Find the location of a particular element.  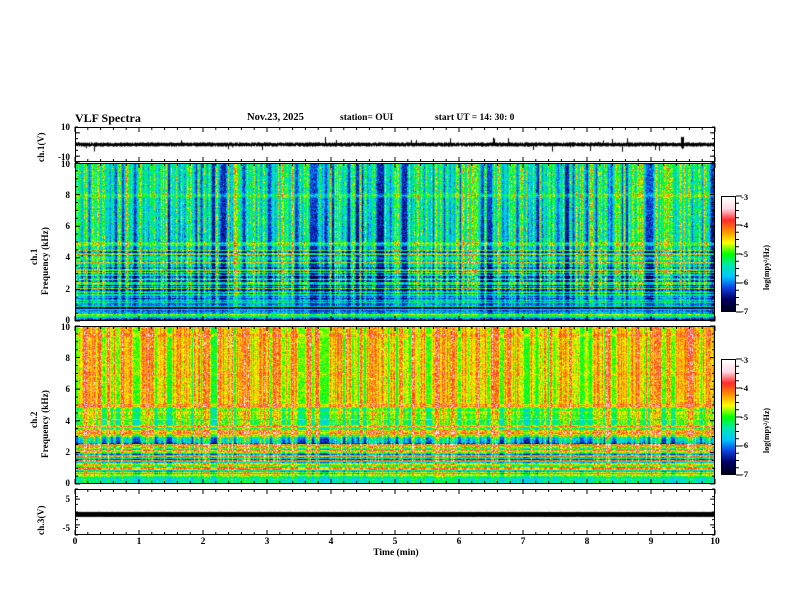

ch2s-axis-label-channel: ch.2 is located at coordinates (34, 419).